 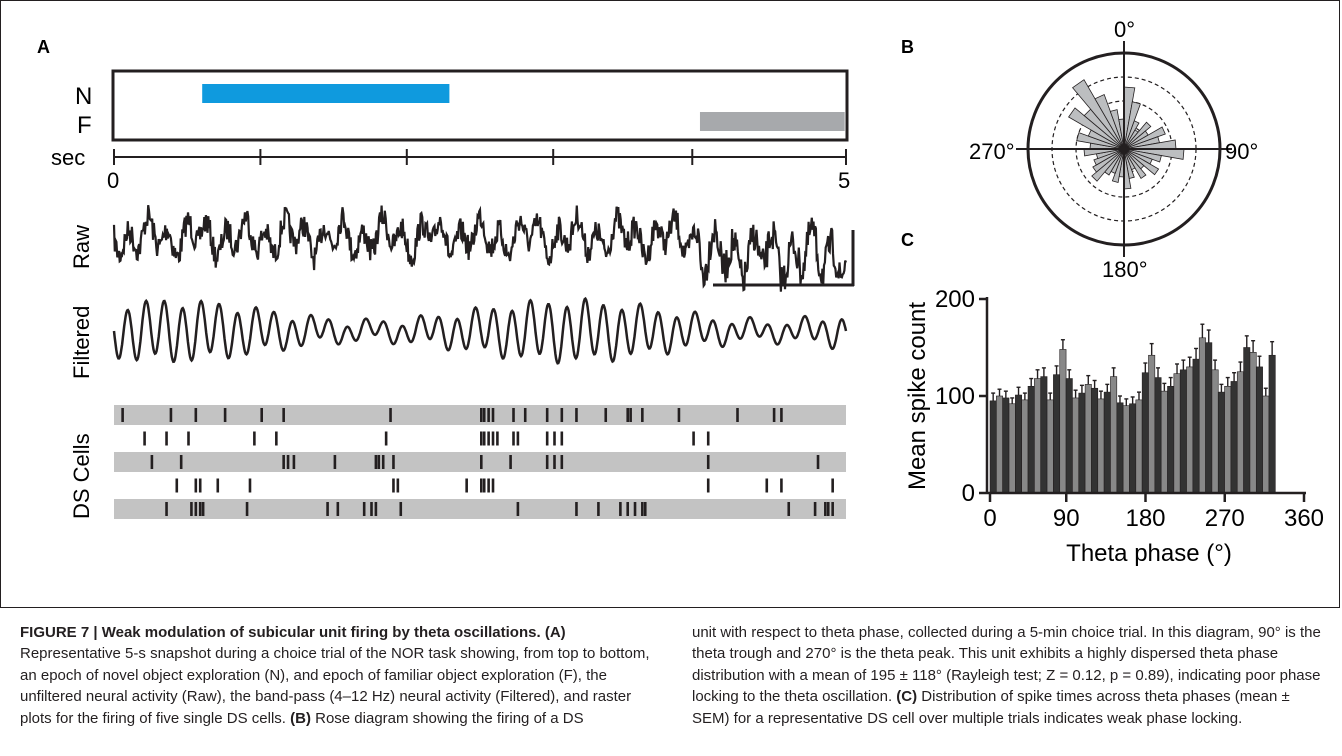 I want to click on rose-label-180: 180°, so click(x=1125, y=269).